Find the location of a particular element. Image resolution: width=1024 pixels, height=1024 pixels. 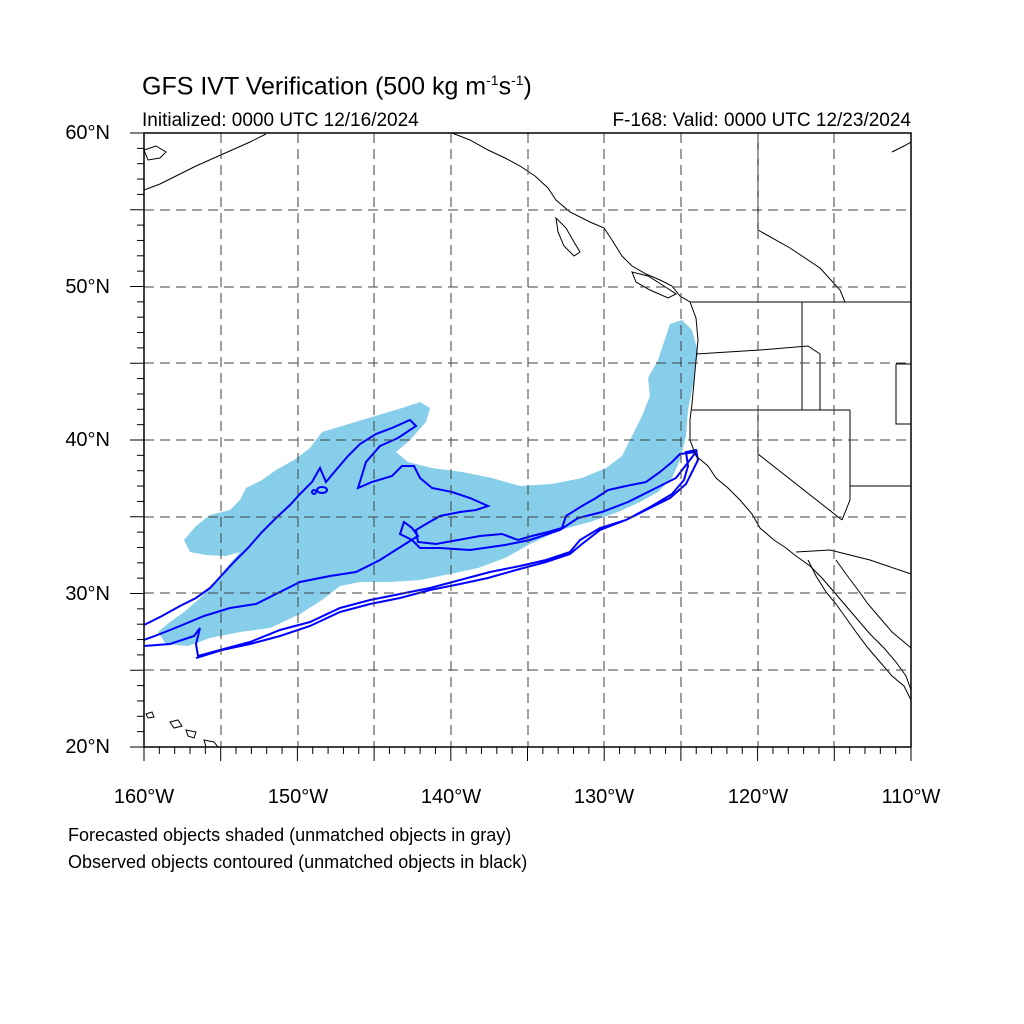

state-borders is located at coordinates (801, 354).